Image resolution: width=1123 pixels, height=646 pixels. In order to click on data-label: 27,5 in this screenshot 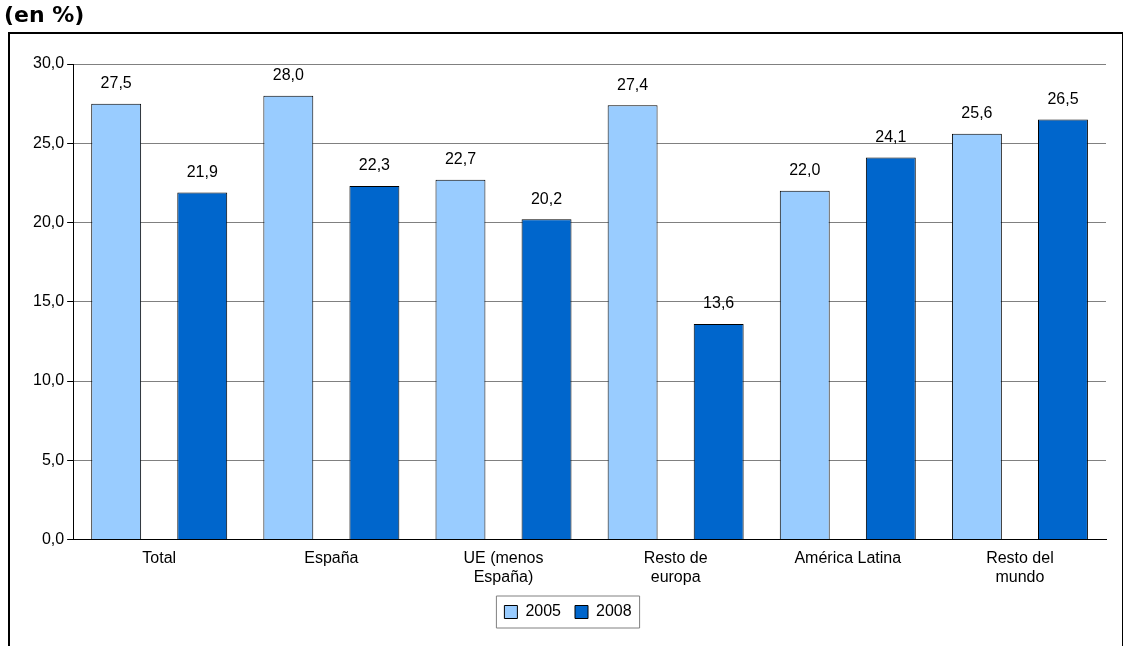, I will do `click(116, 83)`.